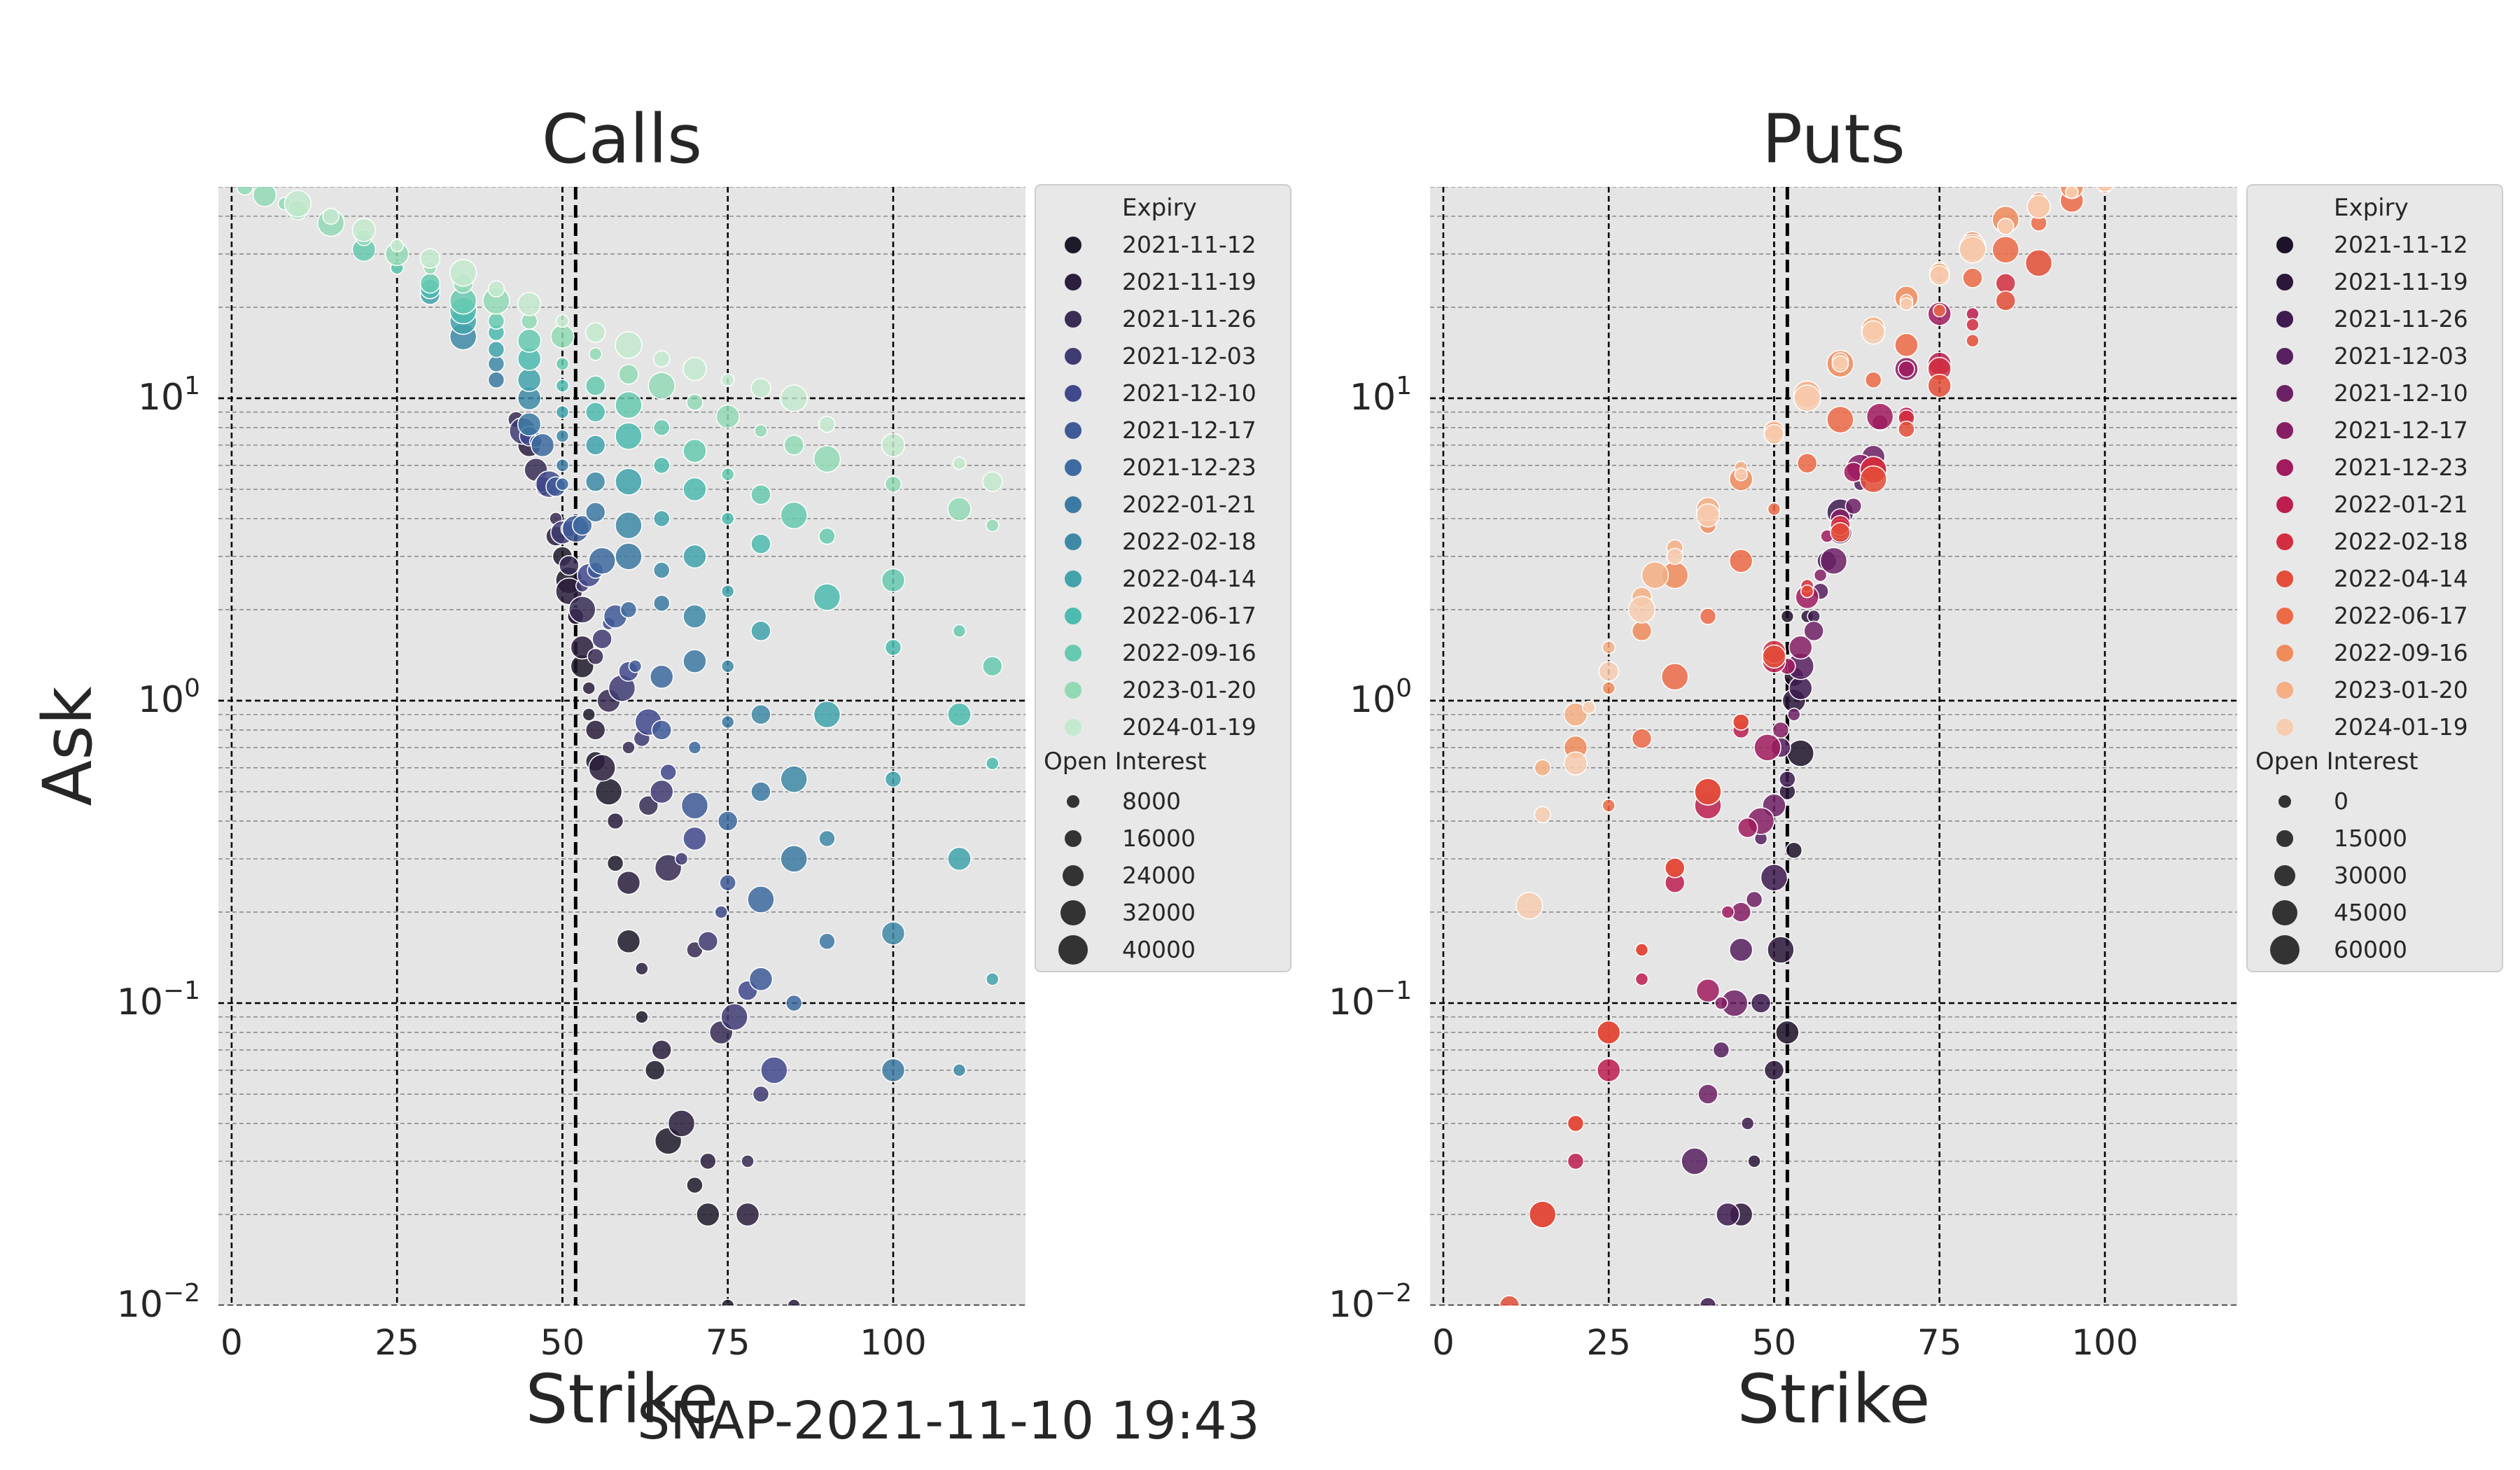 This screenshot has height=1470, width=2520. What do you see at coordinates (2336, 762) in the screenshot?
I see `legend-size-title: Open Interest` at bounding box center [2336, 762].